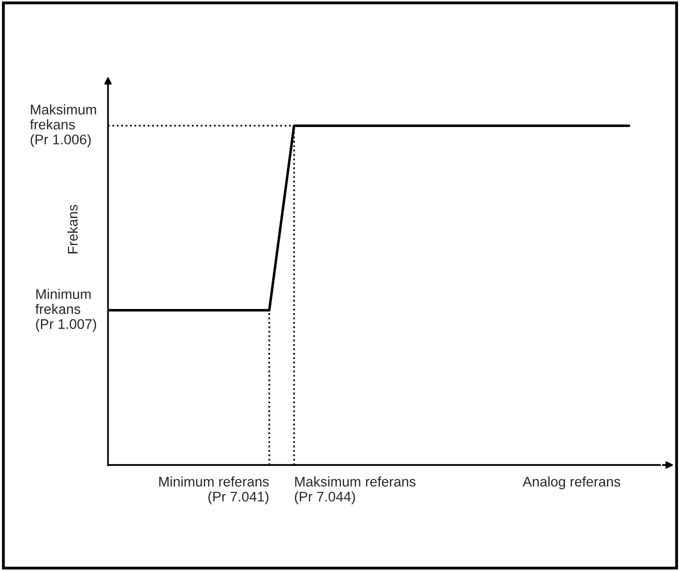 The image size is (680, 571). I want to click on text: Maksimum referans (Pr 7.044), so click(355, 490).